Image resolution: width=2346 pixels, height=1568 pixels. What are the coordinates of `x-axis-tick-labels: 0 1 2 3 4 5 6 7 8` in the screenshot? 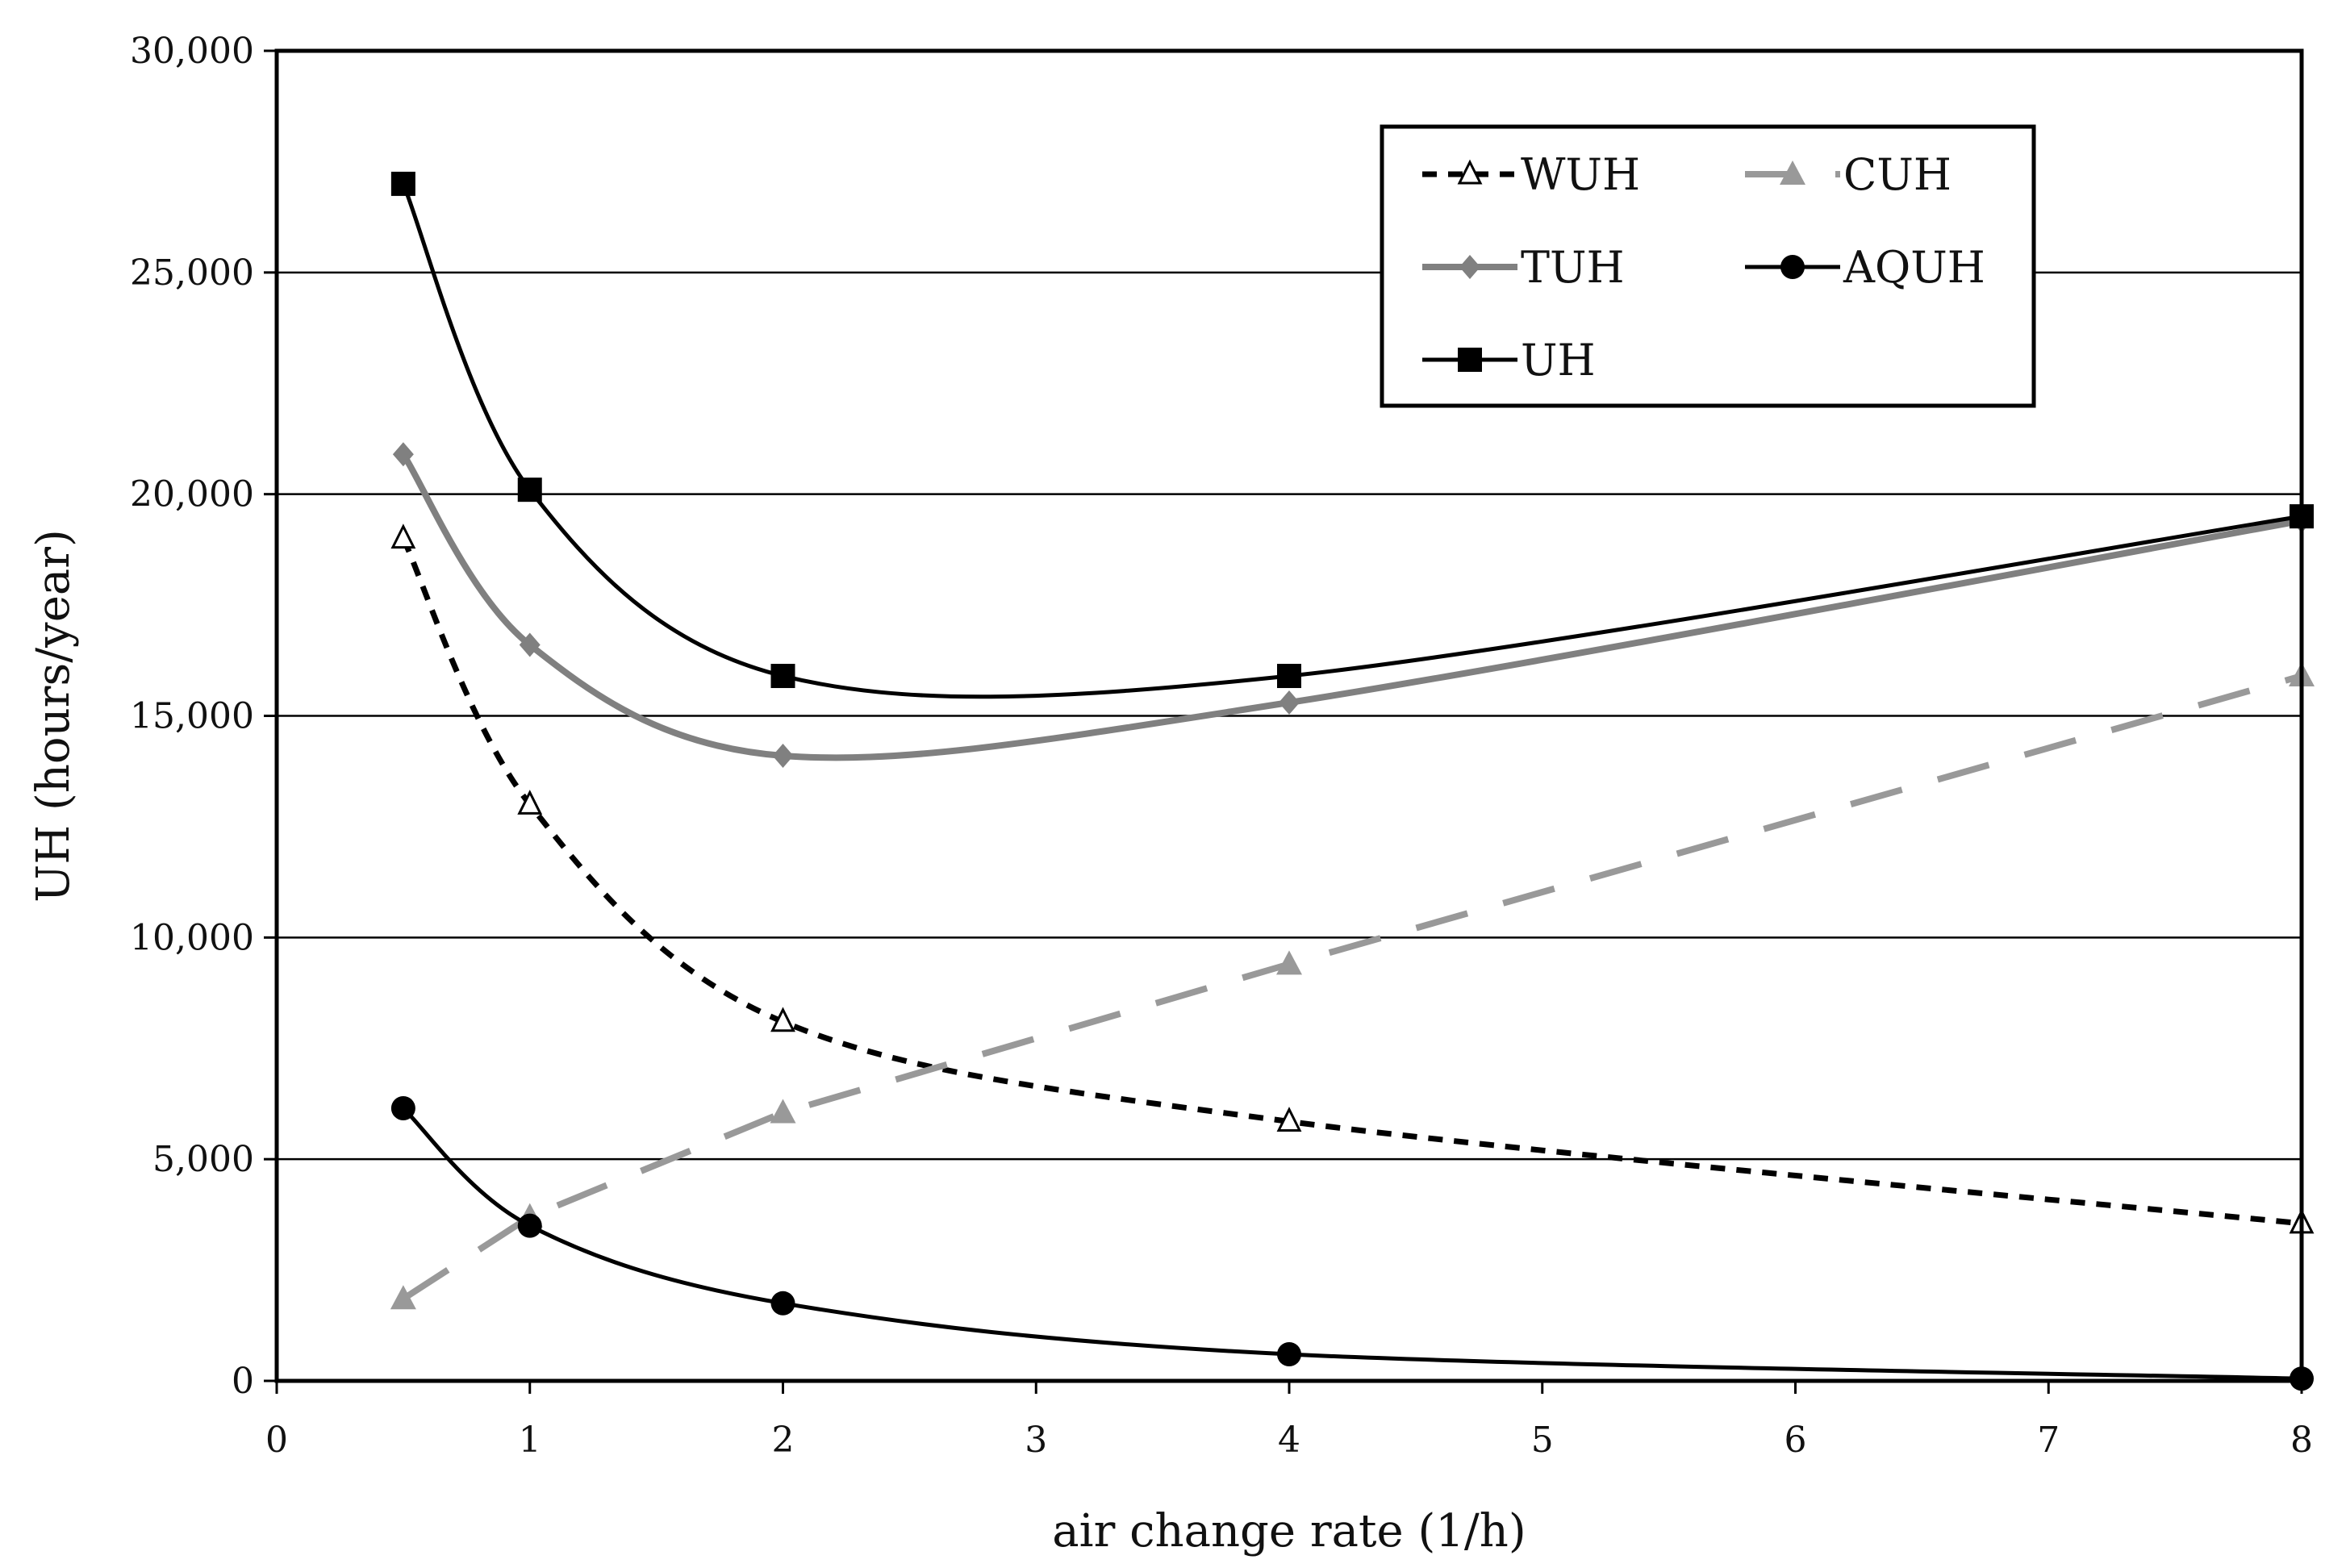 It's located at (1289, 1440).